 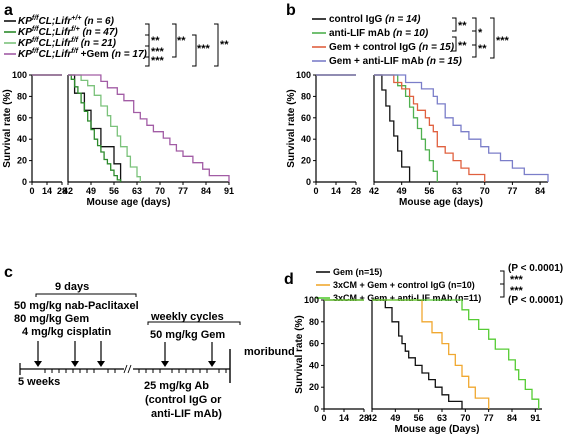 What do you see at coordinates (289, 279) in the screenshot?
I see `panel-label-d: d` at bounding box center [289, 279].